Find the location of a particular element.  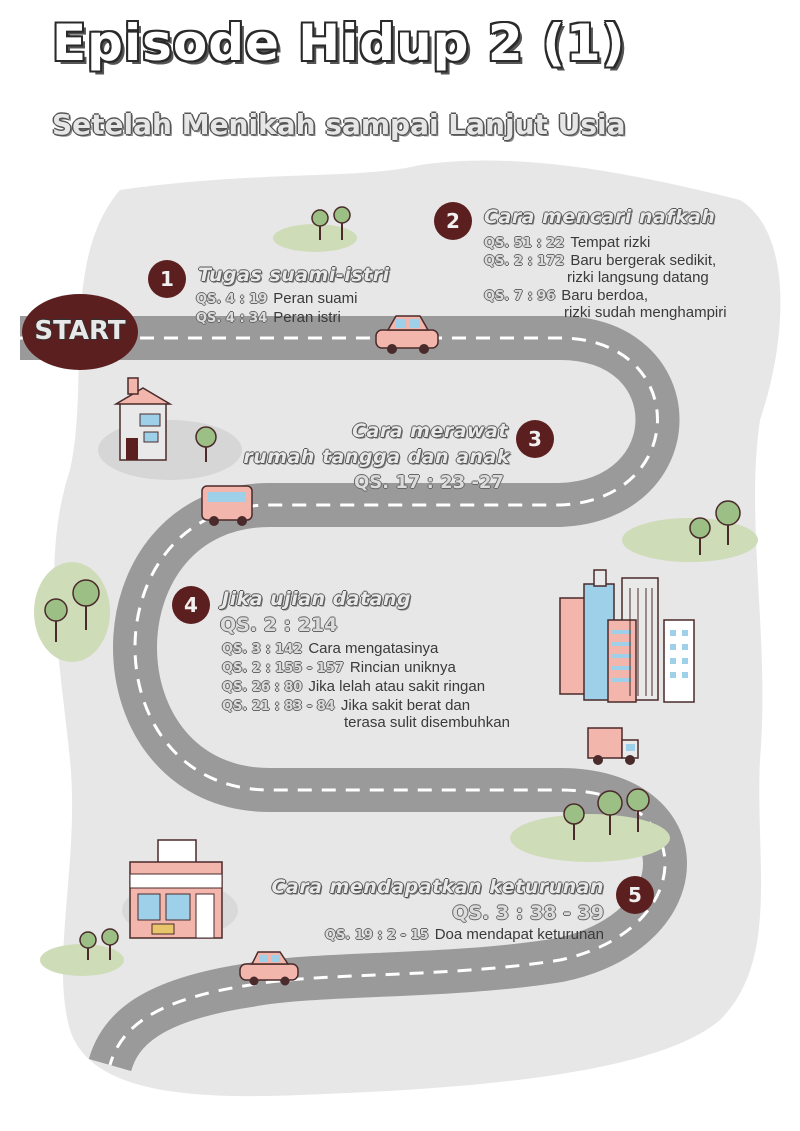

truck-icon is located at coordinates (613, 746).